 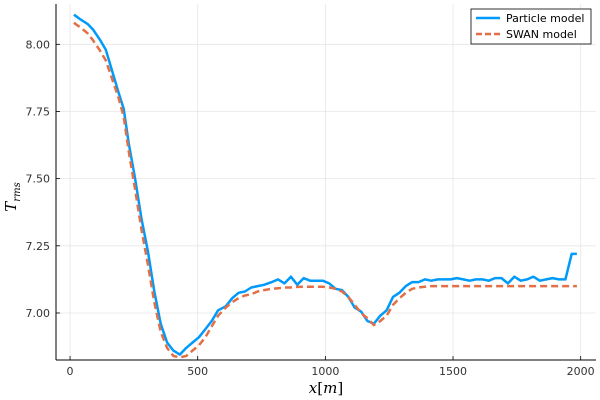 I want to click on x-tick-label: 1500, so click(x=453, y=371).